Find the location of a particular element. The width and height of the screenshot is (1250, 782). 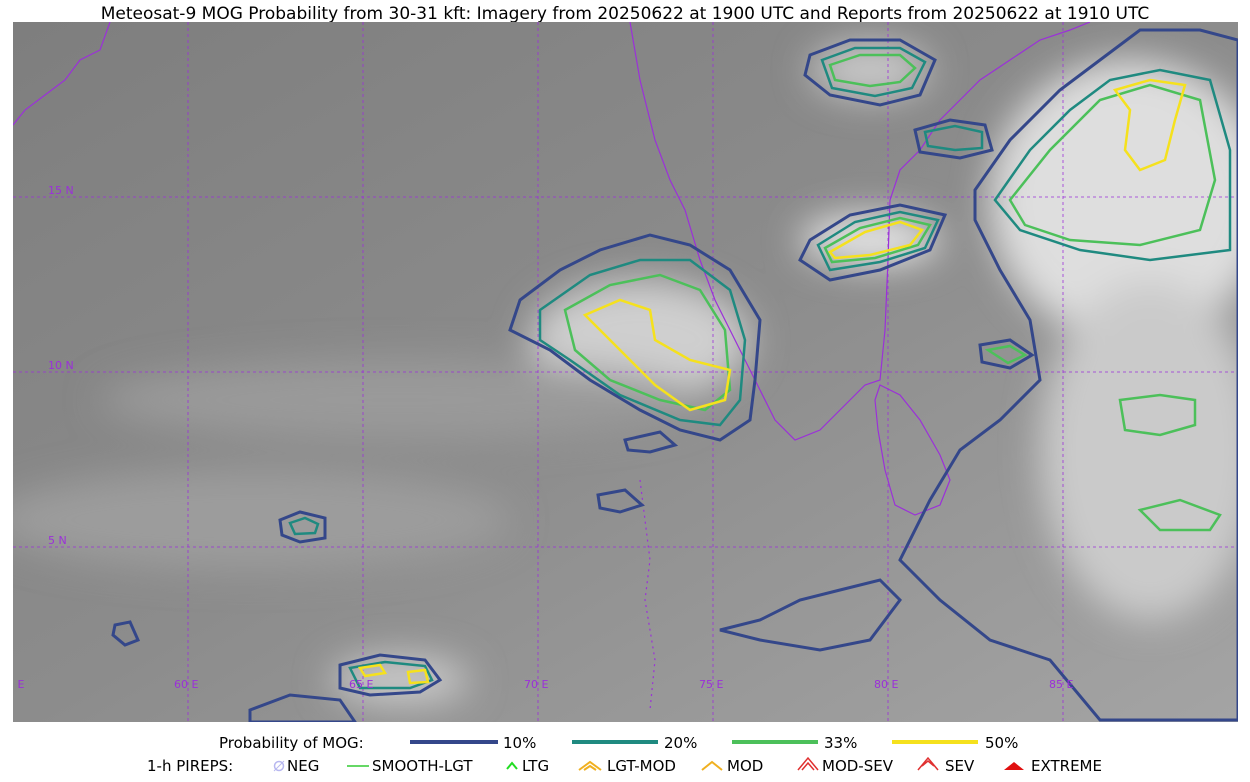

legend-item: SEV is located at coordinates (960, 766).